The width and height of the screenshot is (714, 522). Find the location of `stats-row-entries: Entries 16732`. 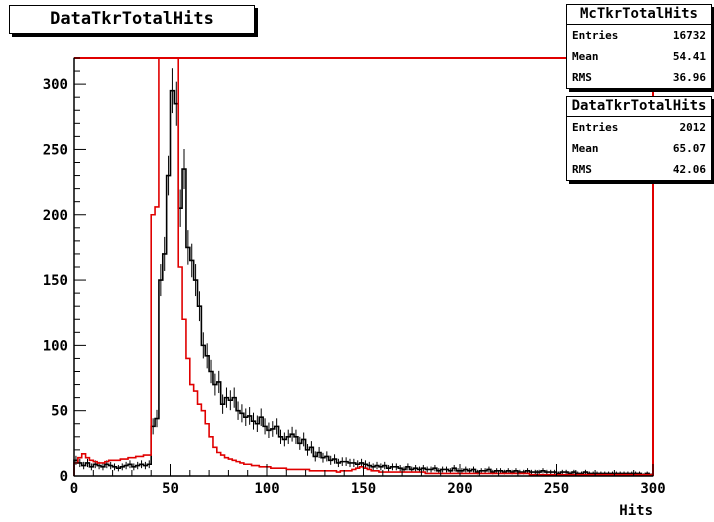

stats-row-entries: Entries 16732 is located at coordinates (639, 35).